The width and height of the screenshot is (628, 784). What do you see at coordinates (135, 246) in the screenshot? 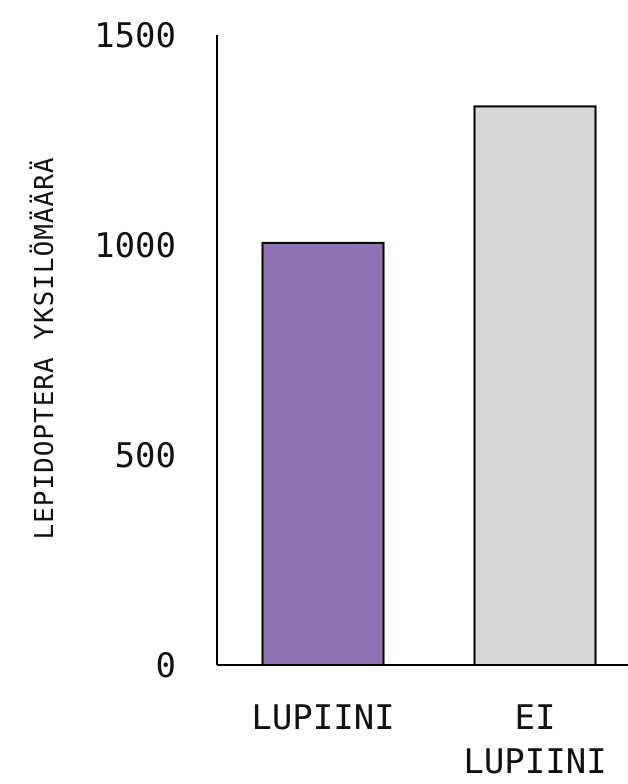
I see `y-tick-label: 1000` at bounding box center [135, 246].